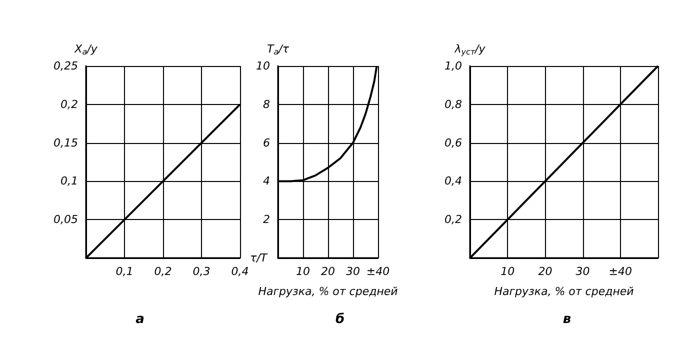  I want to click on x-tick-label: 0,1, so click(125, 271).